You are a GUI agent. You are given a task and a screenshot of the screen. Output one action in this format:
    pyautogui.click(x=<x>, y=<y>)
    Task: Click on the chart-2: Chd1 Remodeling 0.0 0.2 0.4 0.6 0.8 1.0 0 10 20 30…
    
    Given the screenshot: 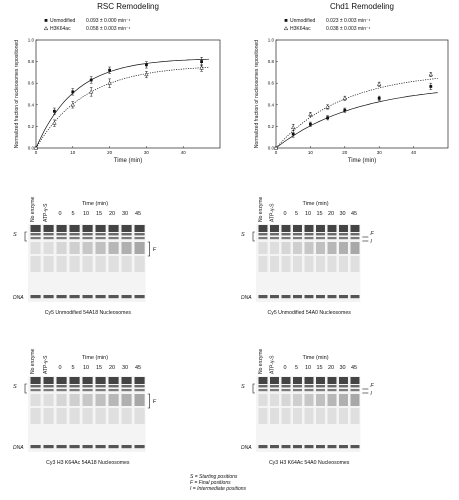 What is the action you would take?
    pyautogui.click(x=351, y=83)
    